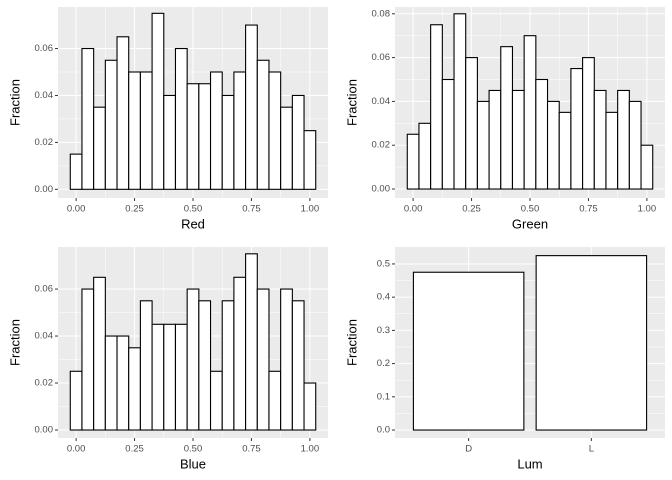 This screenshot has height=480, width=672. Describe the element at coordinates (383, 263) in the screenshot. I see `y-tick-label: 0.5` at that location.